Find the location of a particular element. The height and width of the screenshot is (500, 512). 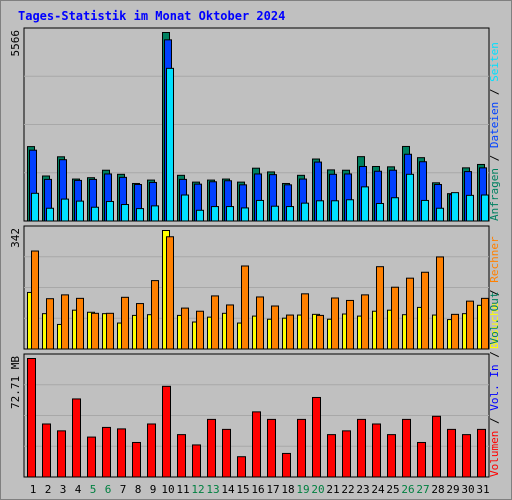

legend-rechner: Rechner is located at coordinates (494, 259).